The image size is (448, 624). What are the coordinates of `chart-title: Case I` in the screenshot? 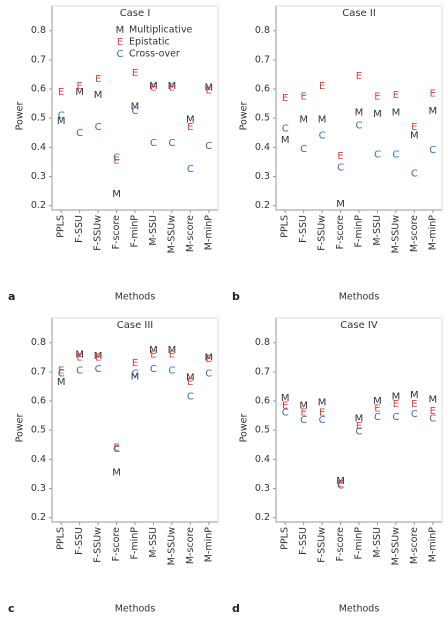 It's located at (135, 13).